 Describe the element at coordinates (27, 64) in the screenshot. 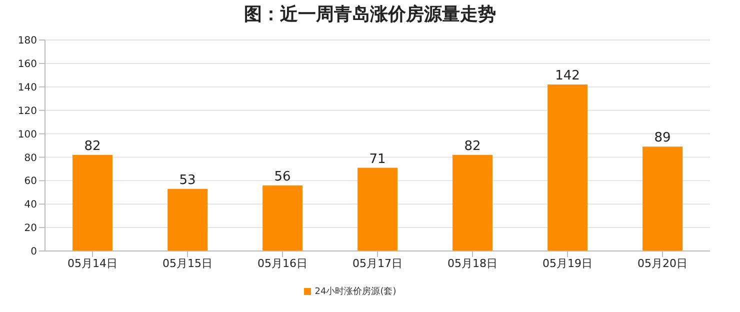

I see `y-tick-label: 160` at that location.